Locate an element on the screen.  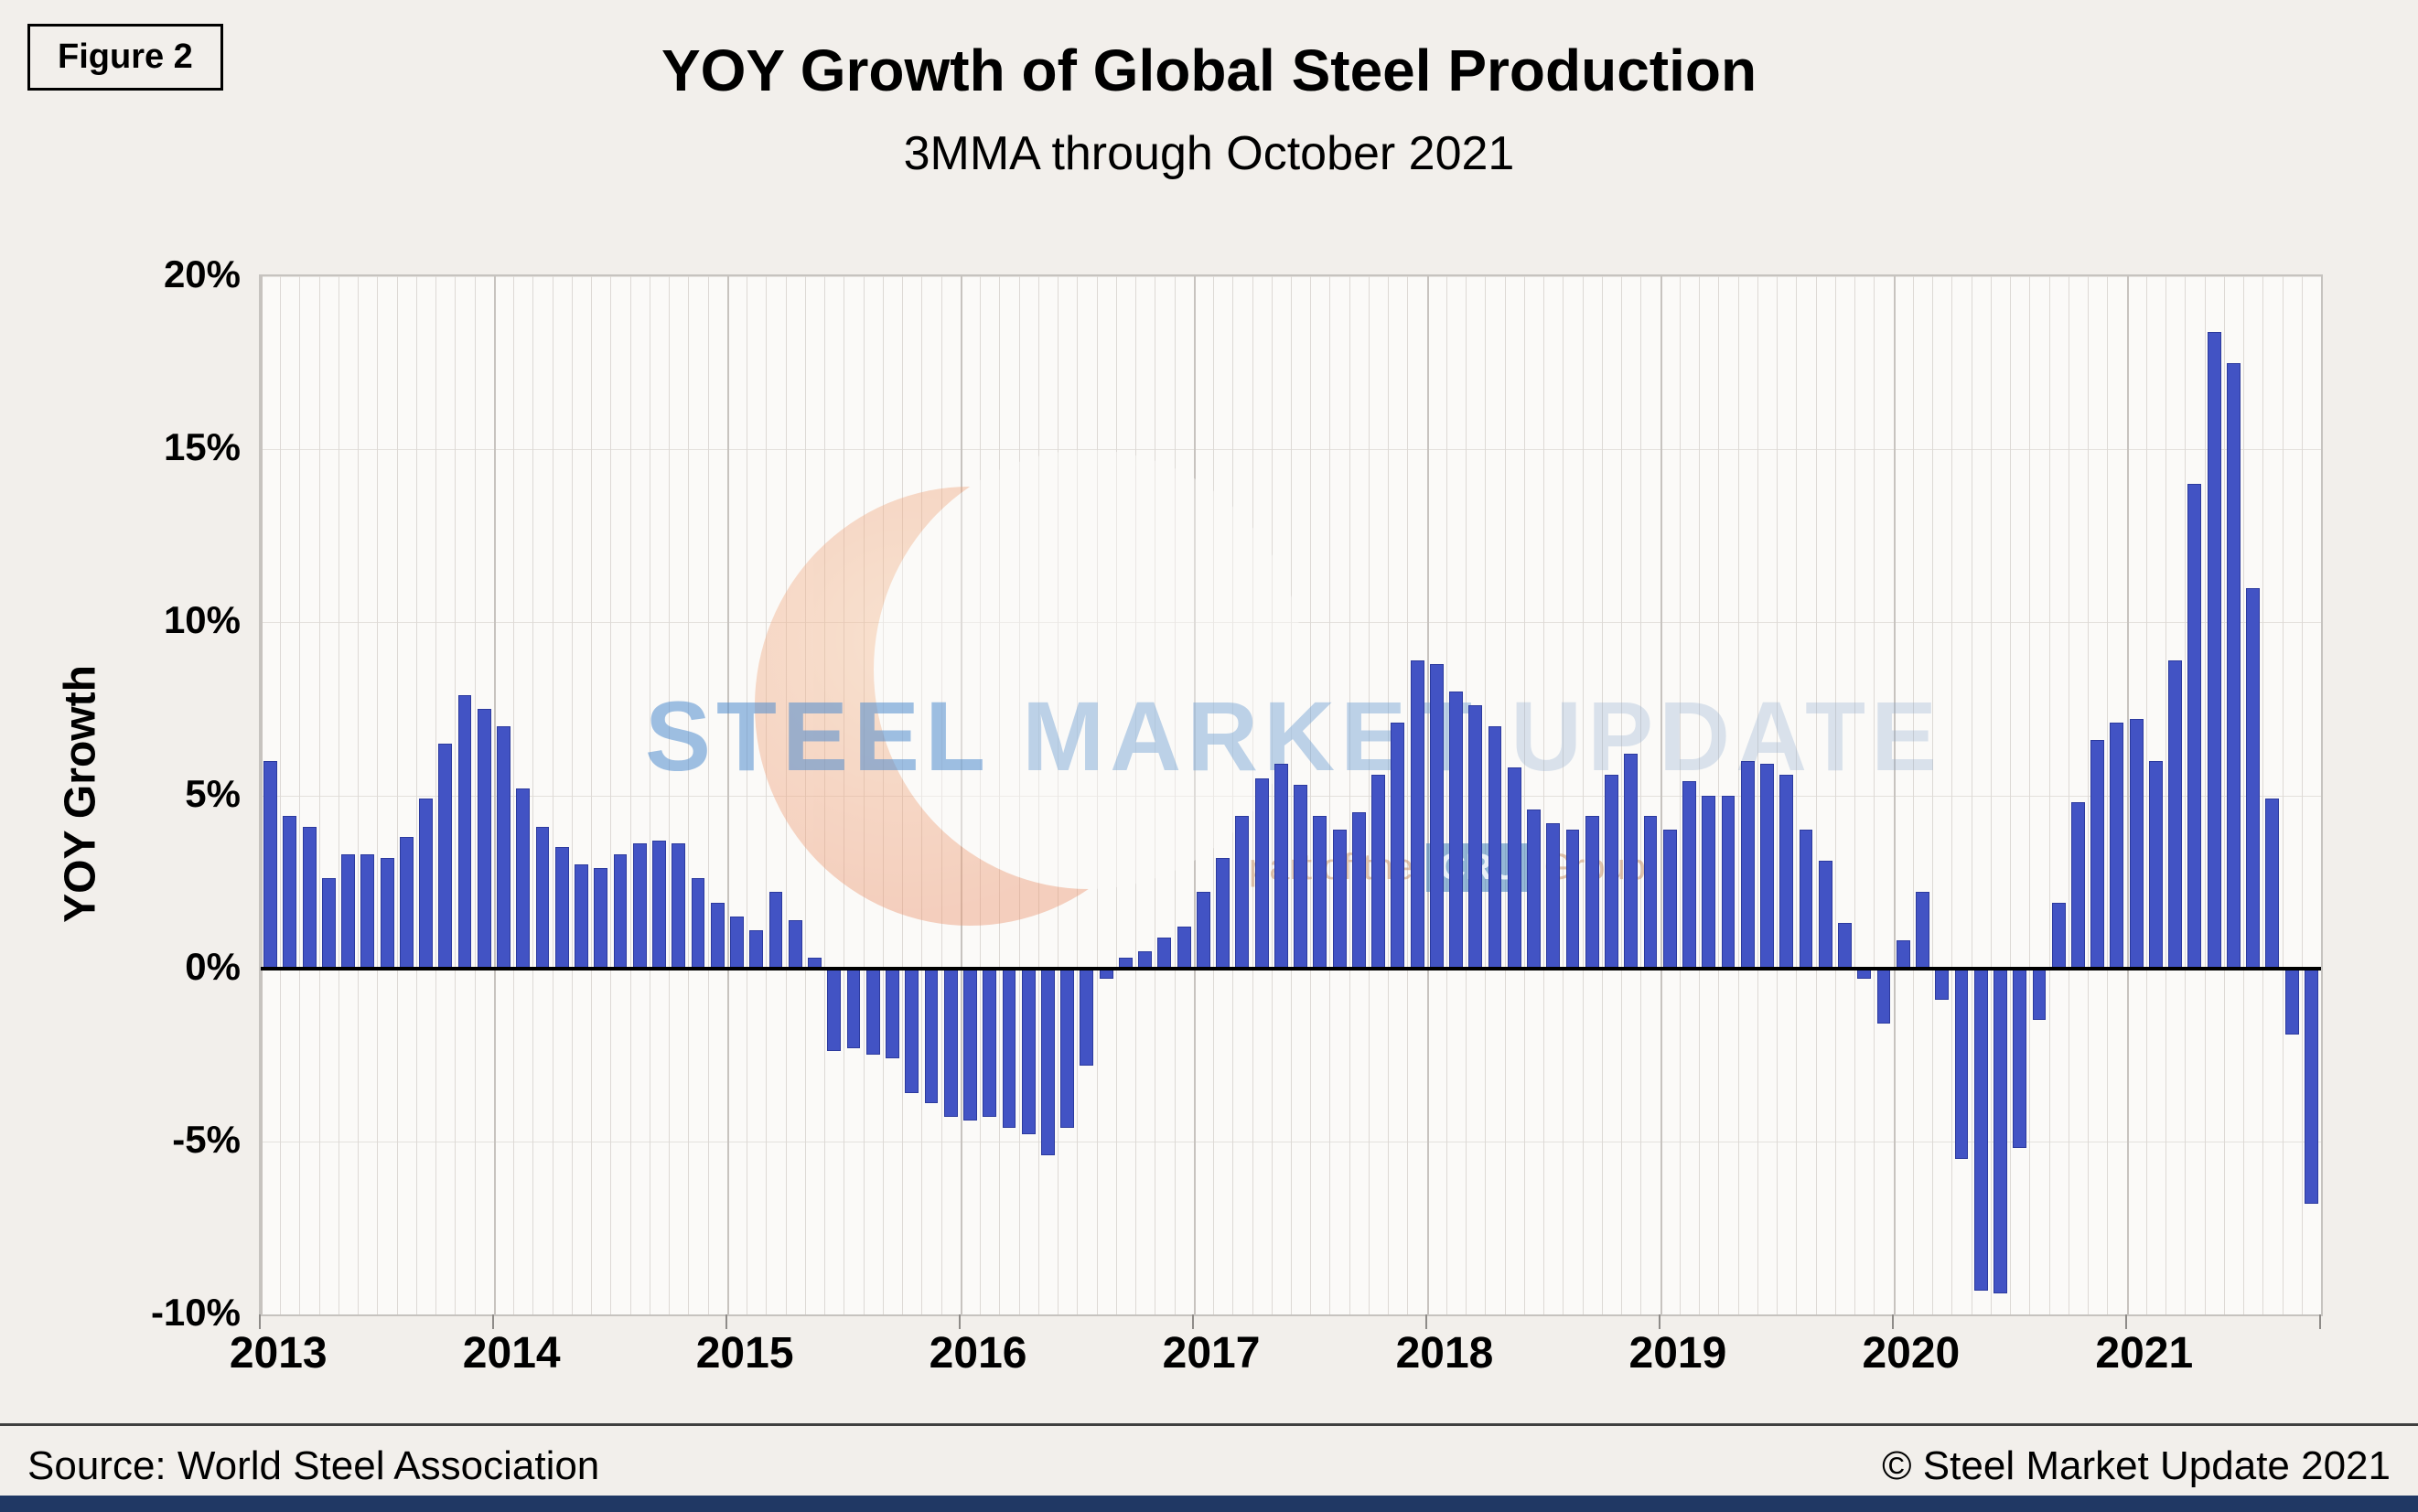
watermark-crescent-icon is located at coordinates (1029, 688).